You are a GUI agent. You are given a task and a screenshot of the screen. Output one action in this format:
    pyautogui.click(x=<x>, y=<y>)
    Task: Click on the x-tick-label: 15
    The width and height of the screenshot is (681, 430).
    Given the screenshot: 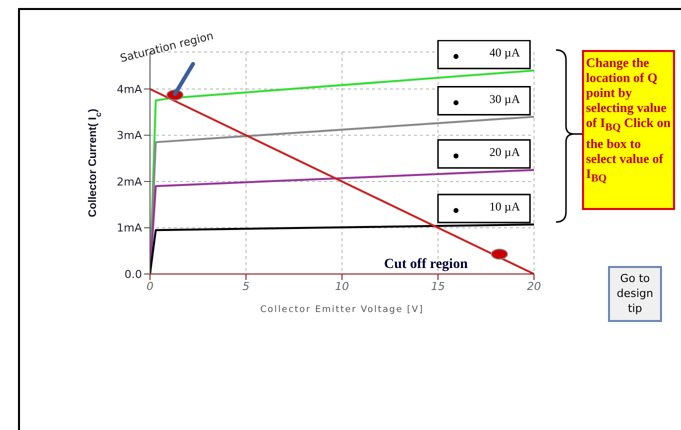 What is the action you would take?
    pyautogui.click(x=438, y=286)
    